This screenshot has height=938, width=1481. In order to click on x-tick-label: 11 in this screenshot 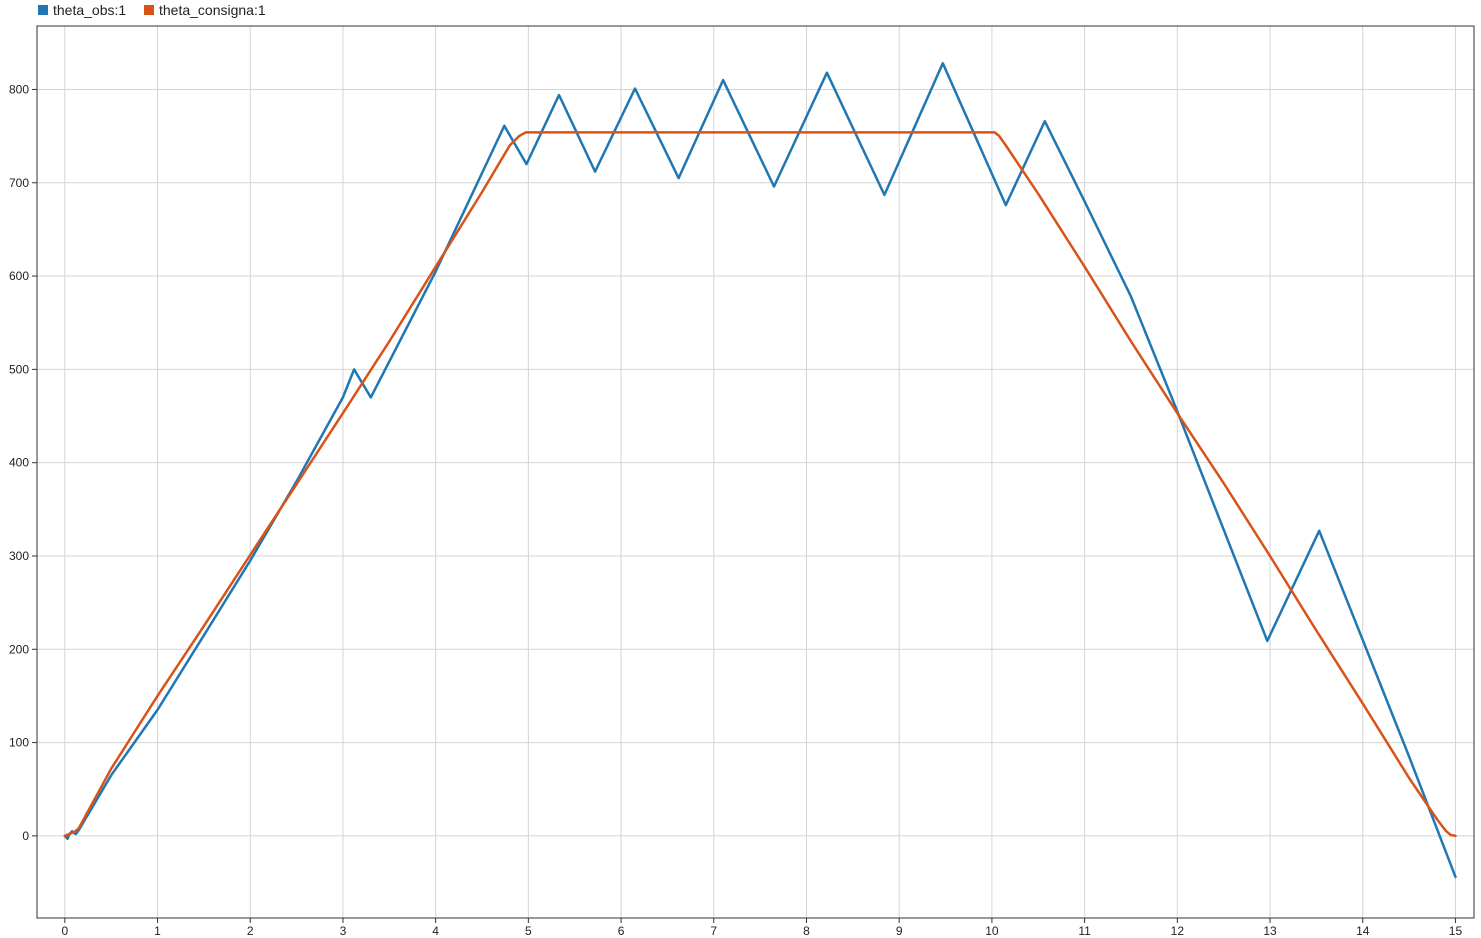, I will do `click(1084, 931)`.